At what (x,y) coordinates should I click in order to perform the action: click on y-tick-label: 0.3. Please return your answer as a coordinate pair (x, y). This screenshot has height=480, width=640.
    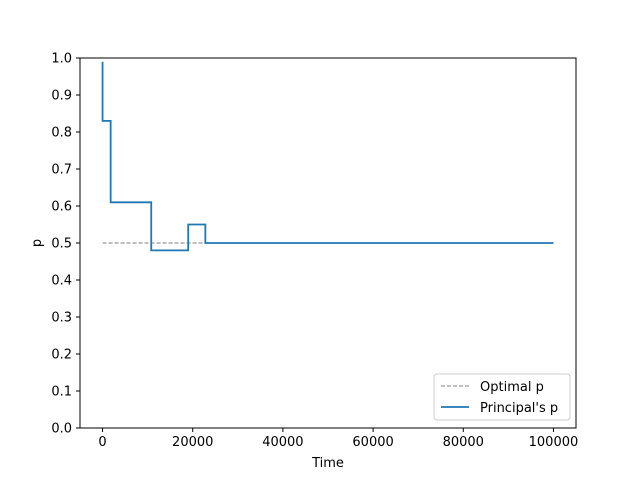
    Looking at the image, I should click on (61, 318).